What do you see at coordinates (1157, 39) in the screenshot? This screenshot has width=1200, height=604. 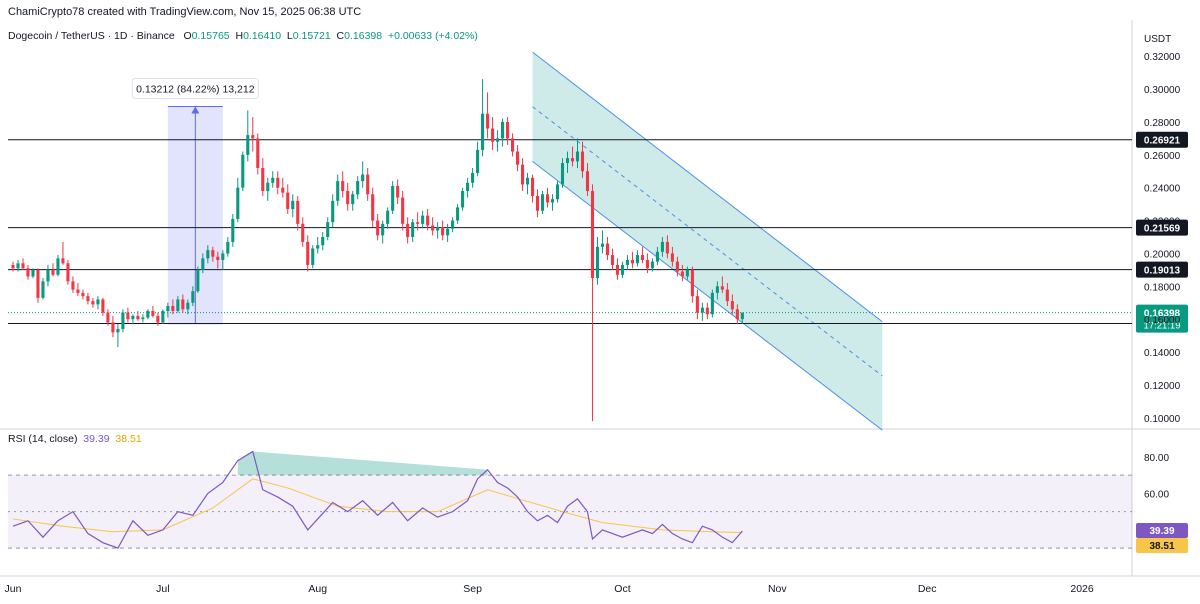 I see `currency-label: USDT` at bounding box center [1157, 39].